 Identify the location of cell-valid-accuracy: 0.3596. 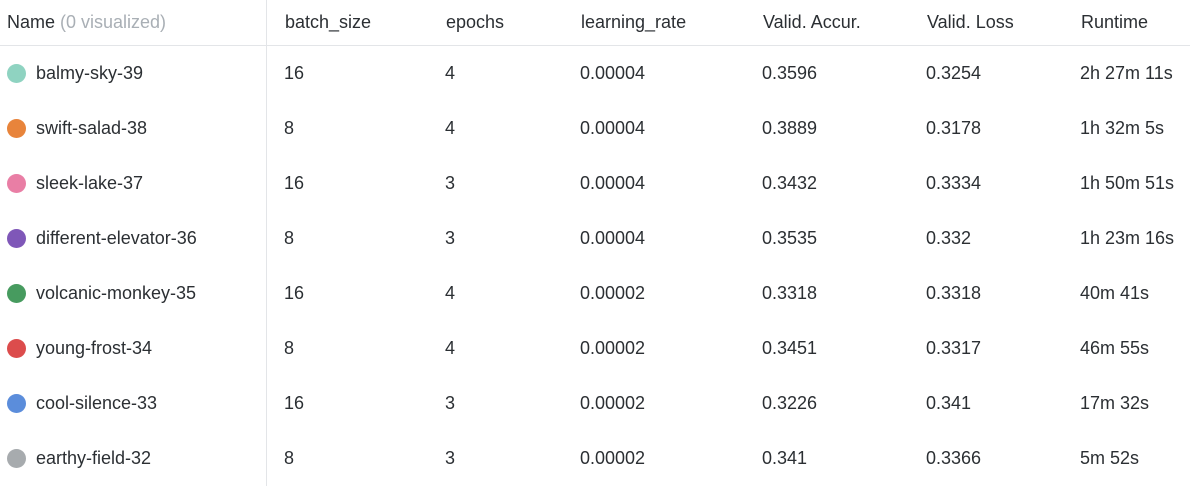
(790, 73).